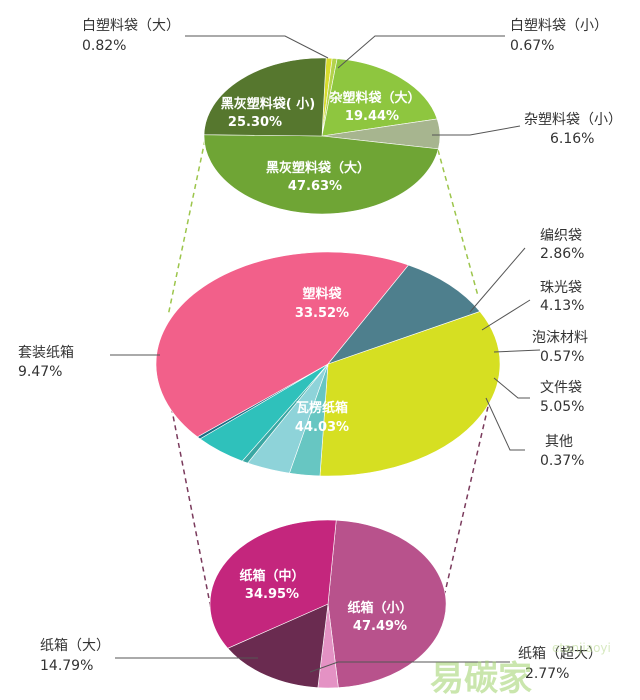  I want to click on watermark-logo: 易碳家 etanjiaoyi, so click(520, 670).